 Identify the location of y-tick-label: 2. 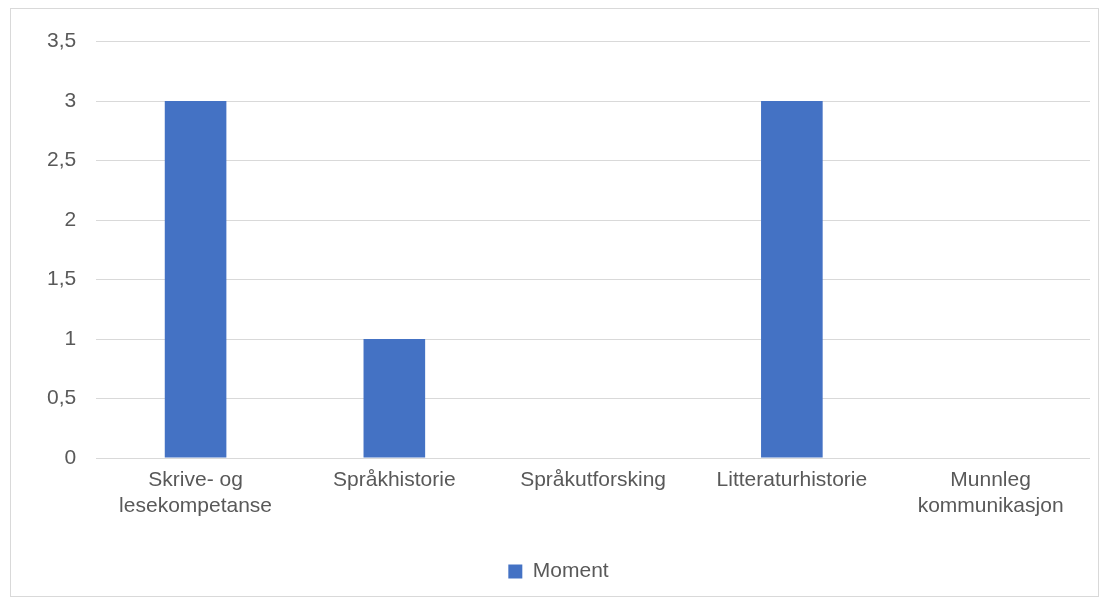
(70, 218).